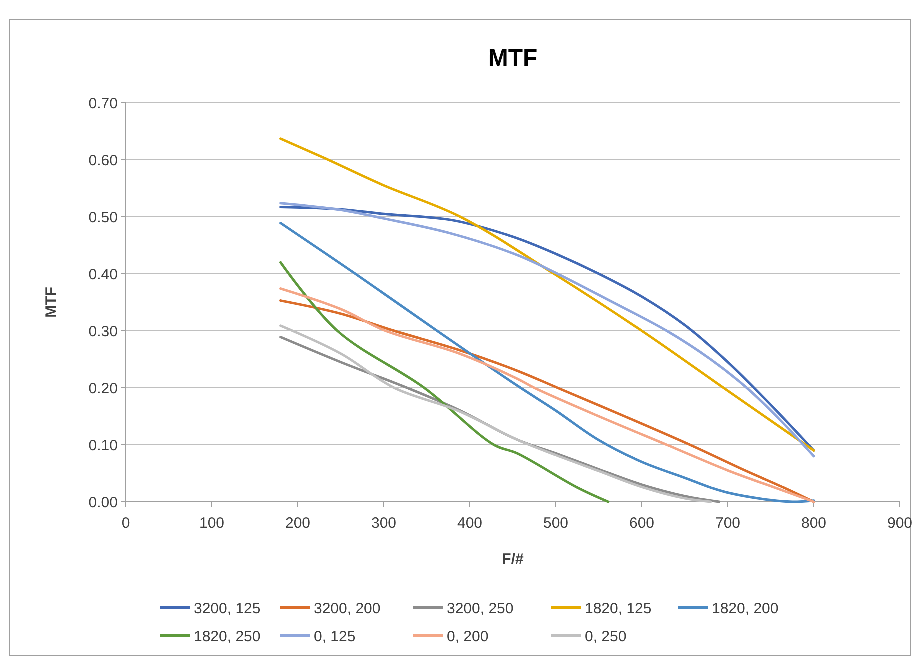  Describe the element at coordinates (513, 559) in the screenshot. I see `x-axis-title: F/#` at that location.